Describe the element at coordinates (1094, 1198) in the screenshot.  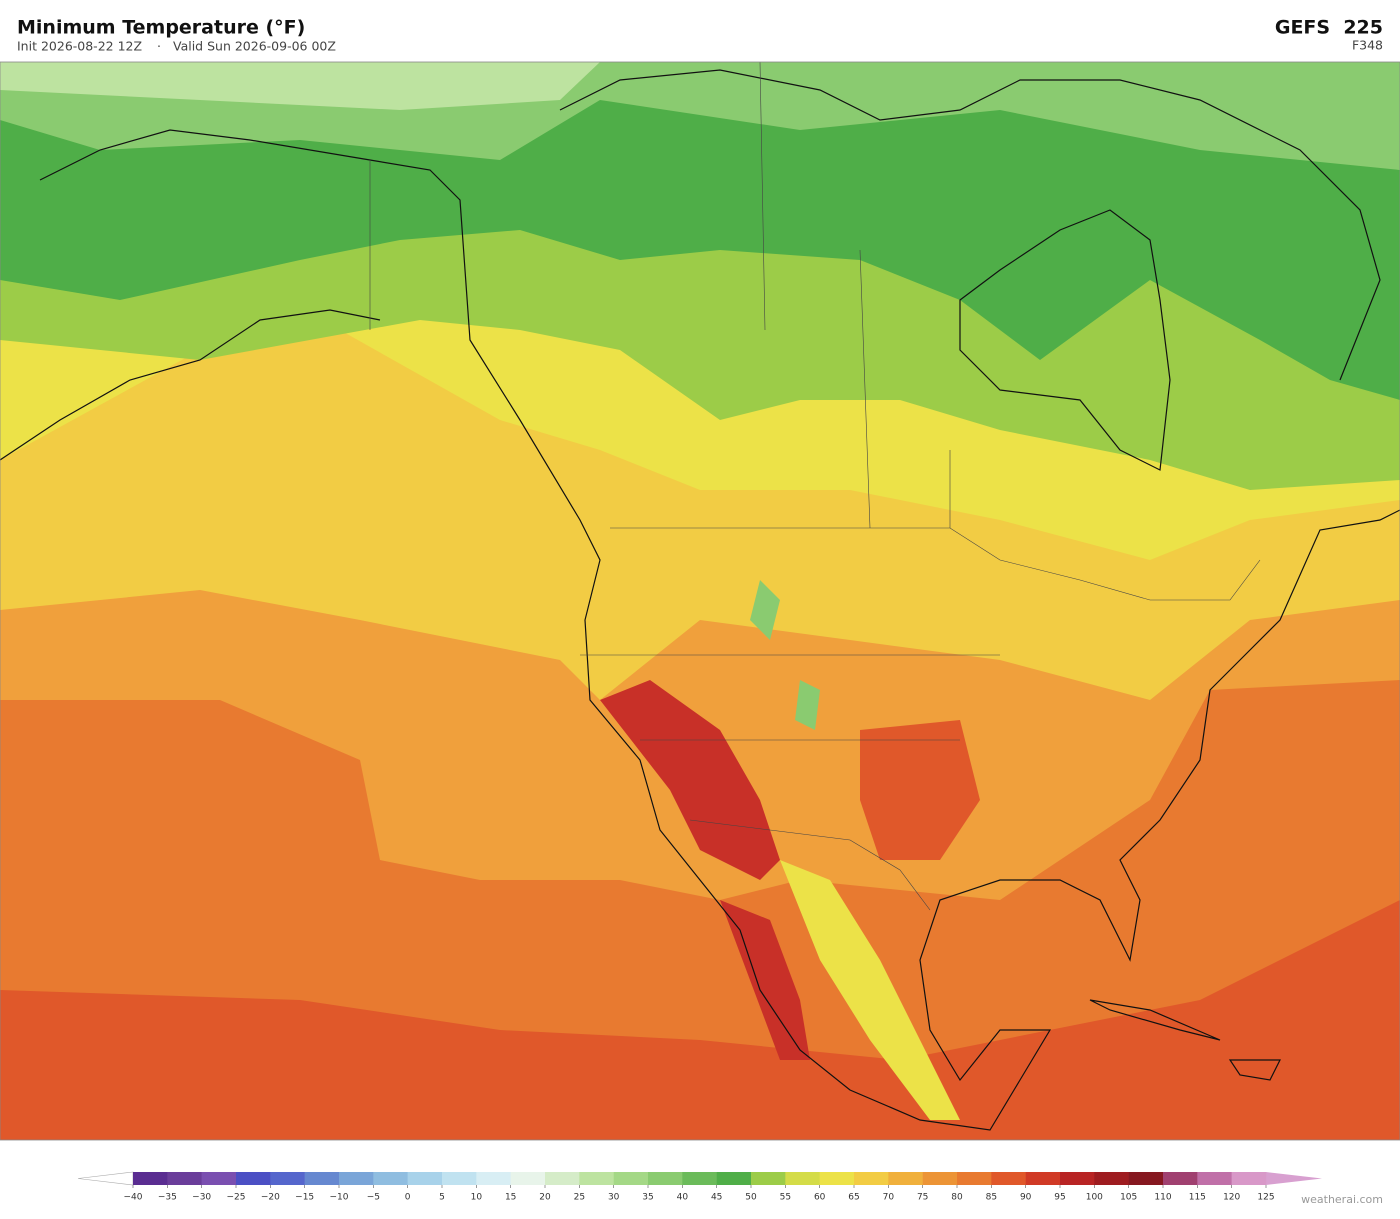
I see `colorbar-tick-label: 100` at that location.